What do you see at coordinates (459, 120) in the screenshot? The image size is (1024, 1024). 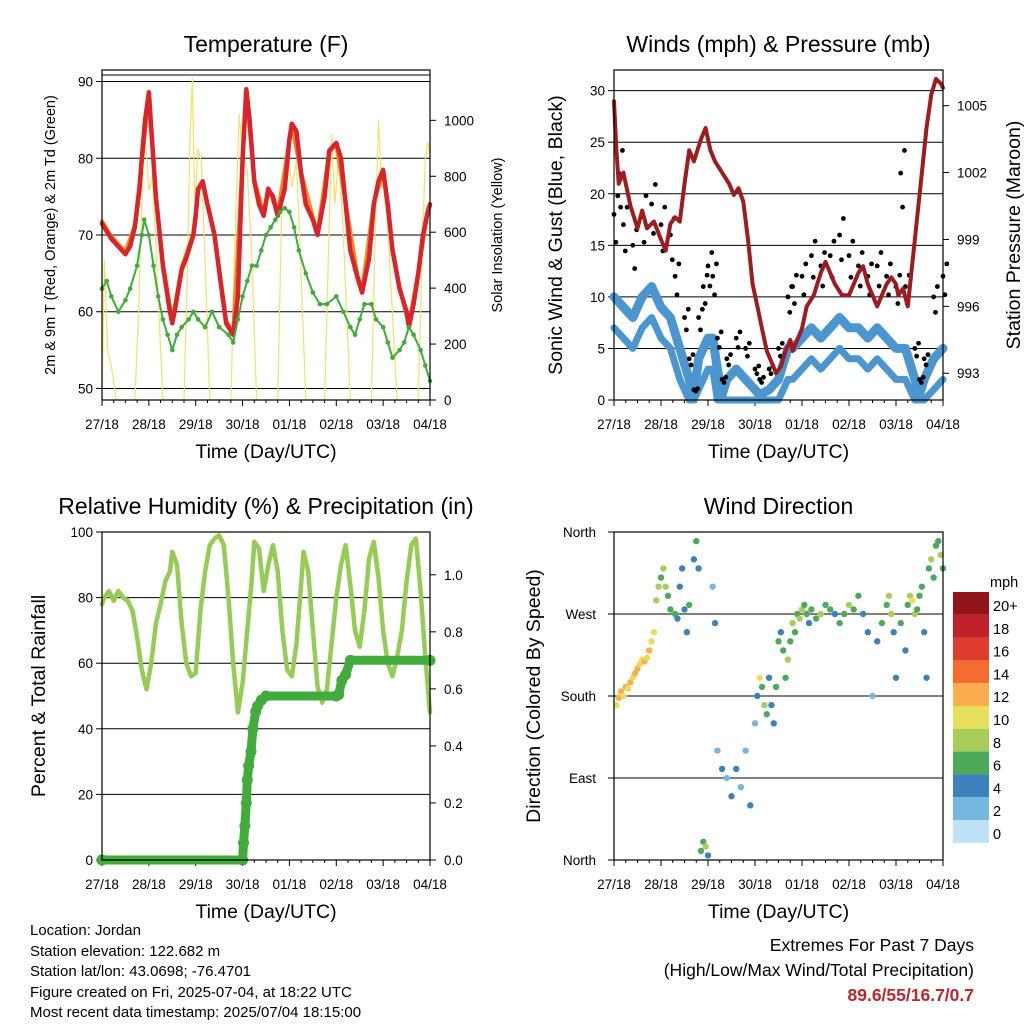 I see `y2-tick-label: 1000` at bounding box center [459, 120].